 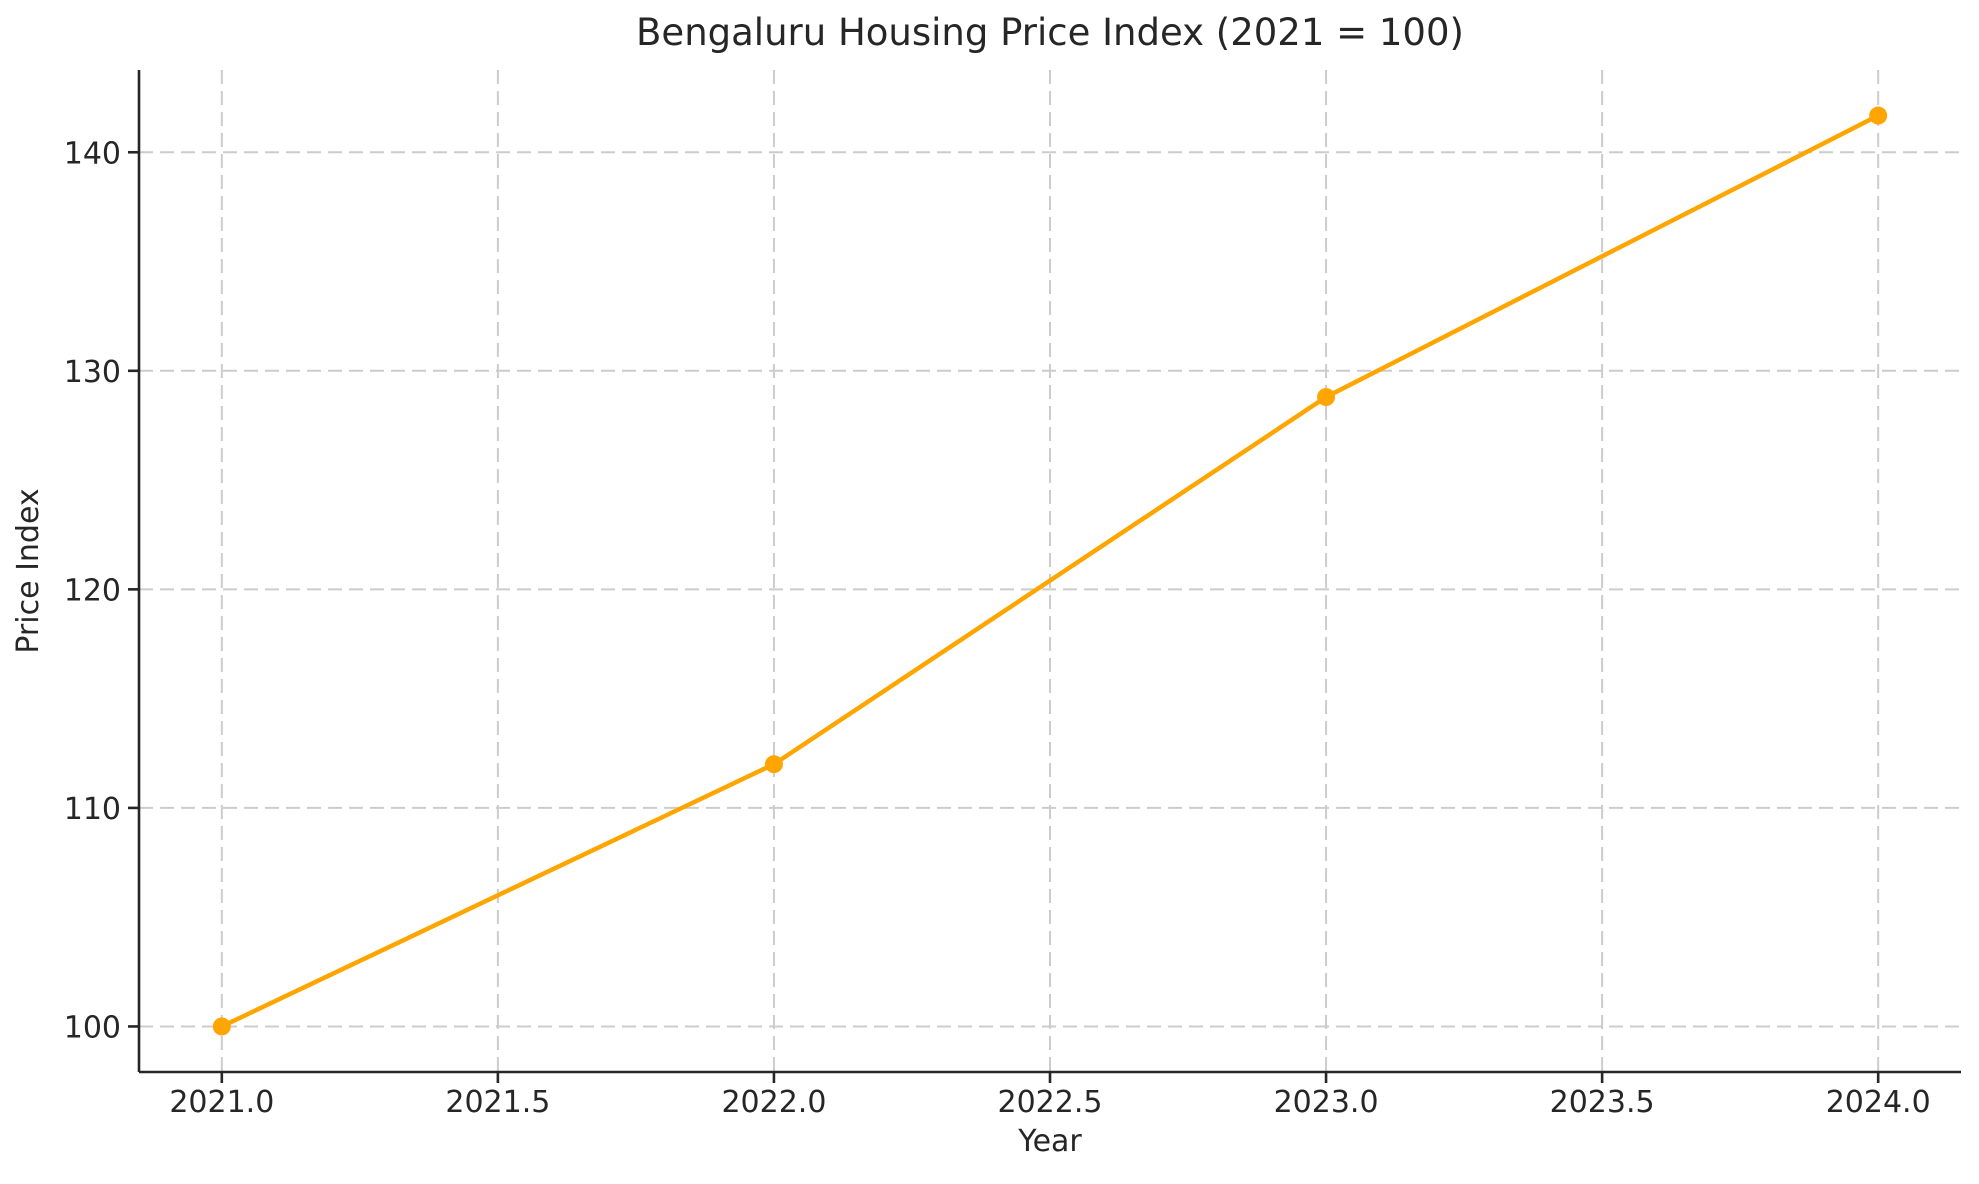 I want to click on x-tick-label: 2024.0, so click(x=1878, y=1102).